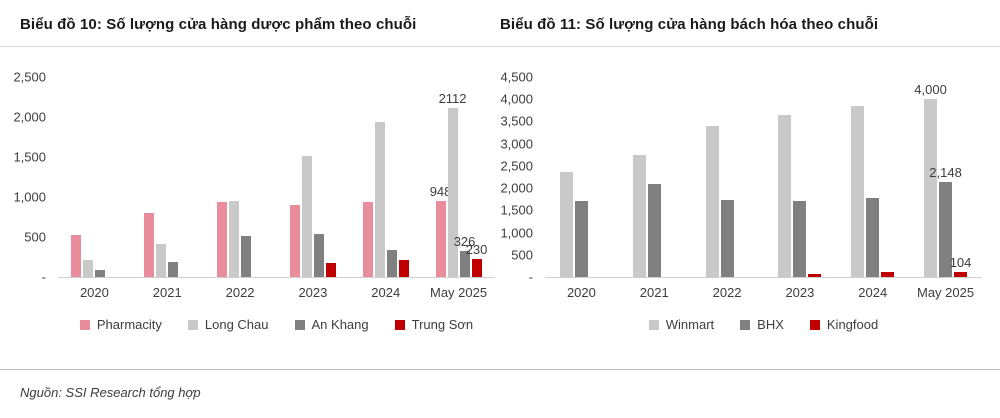  I want to click on bar-trung-s-n-2024, so click(403, 268).